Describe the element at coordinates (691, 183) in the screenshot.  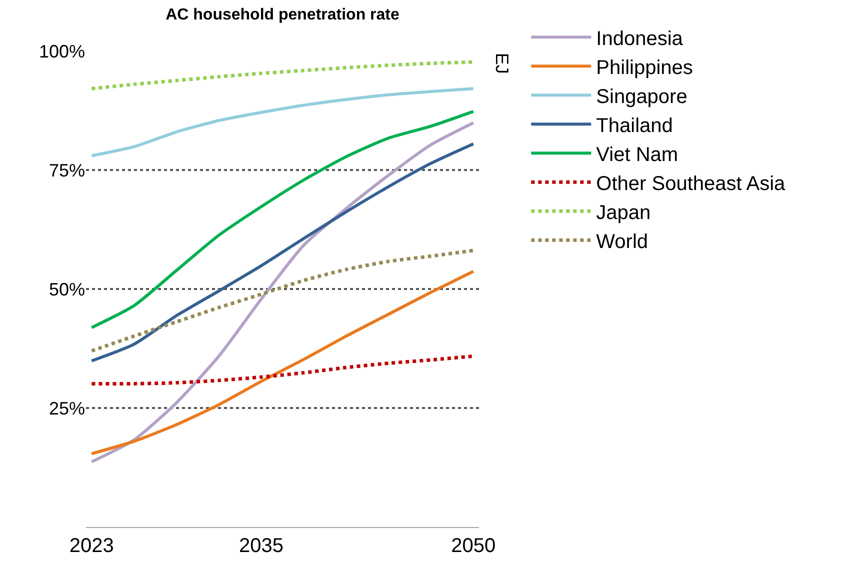
I see `legend-label: Other Southeast Asia` at that location.